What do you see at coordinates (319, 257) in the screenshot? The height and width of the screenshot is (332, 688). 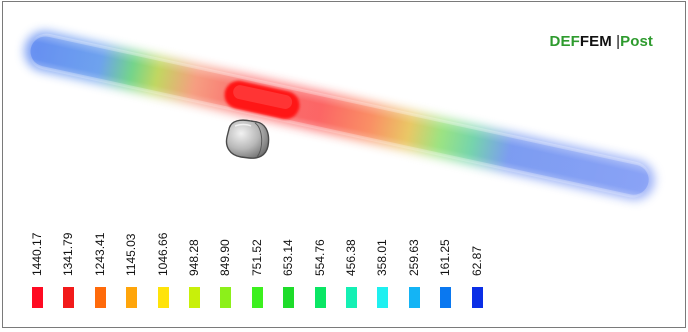 I see `legend-value: 554.76` at bounding box center [319, 257].